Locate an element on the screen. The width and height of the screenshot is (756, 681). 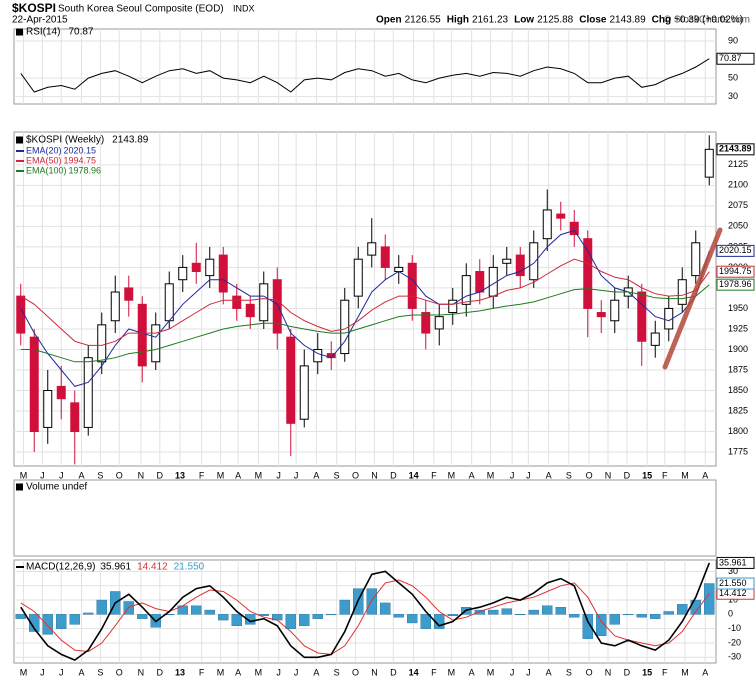
legend-name: EMA(50) is located at coordinates (44, 160).